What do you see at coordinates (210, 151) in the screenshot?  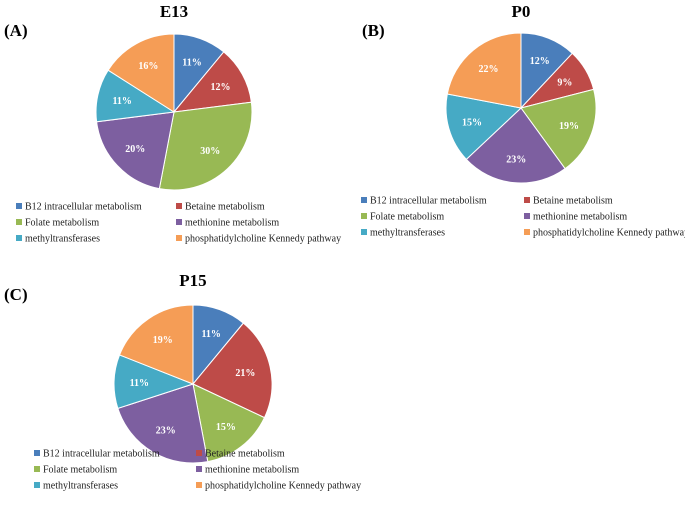 I see `slice-data-label: 30%` at bounding box center [210, 151].